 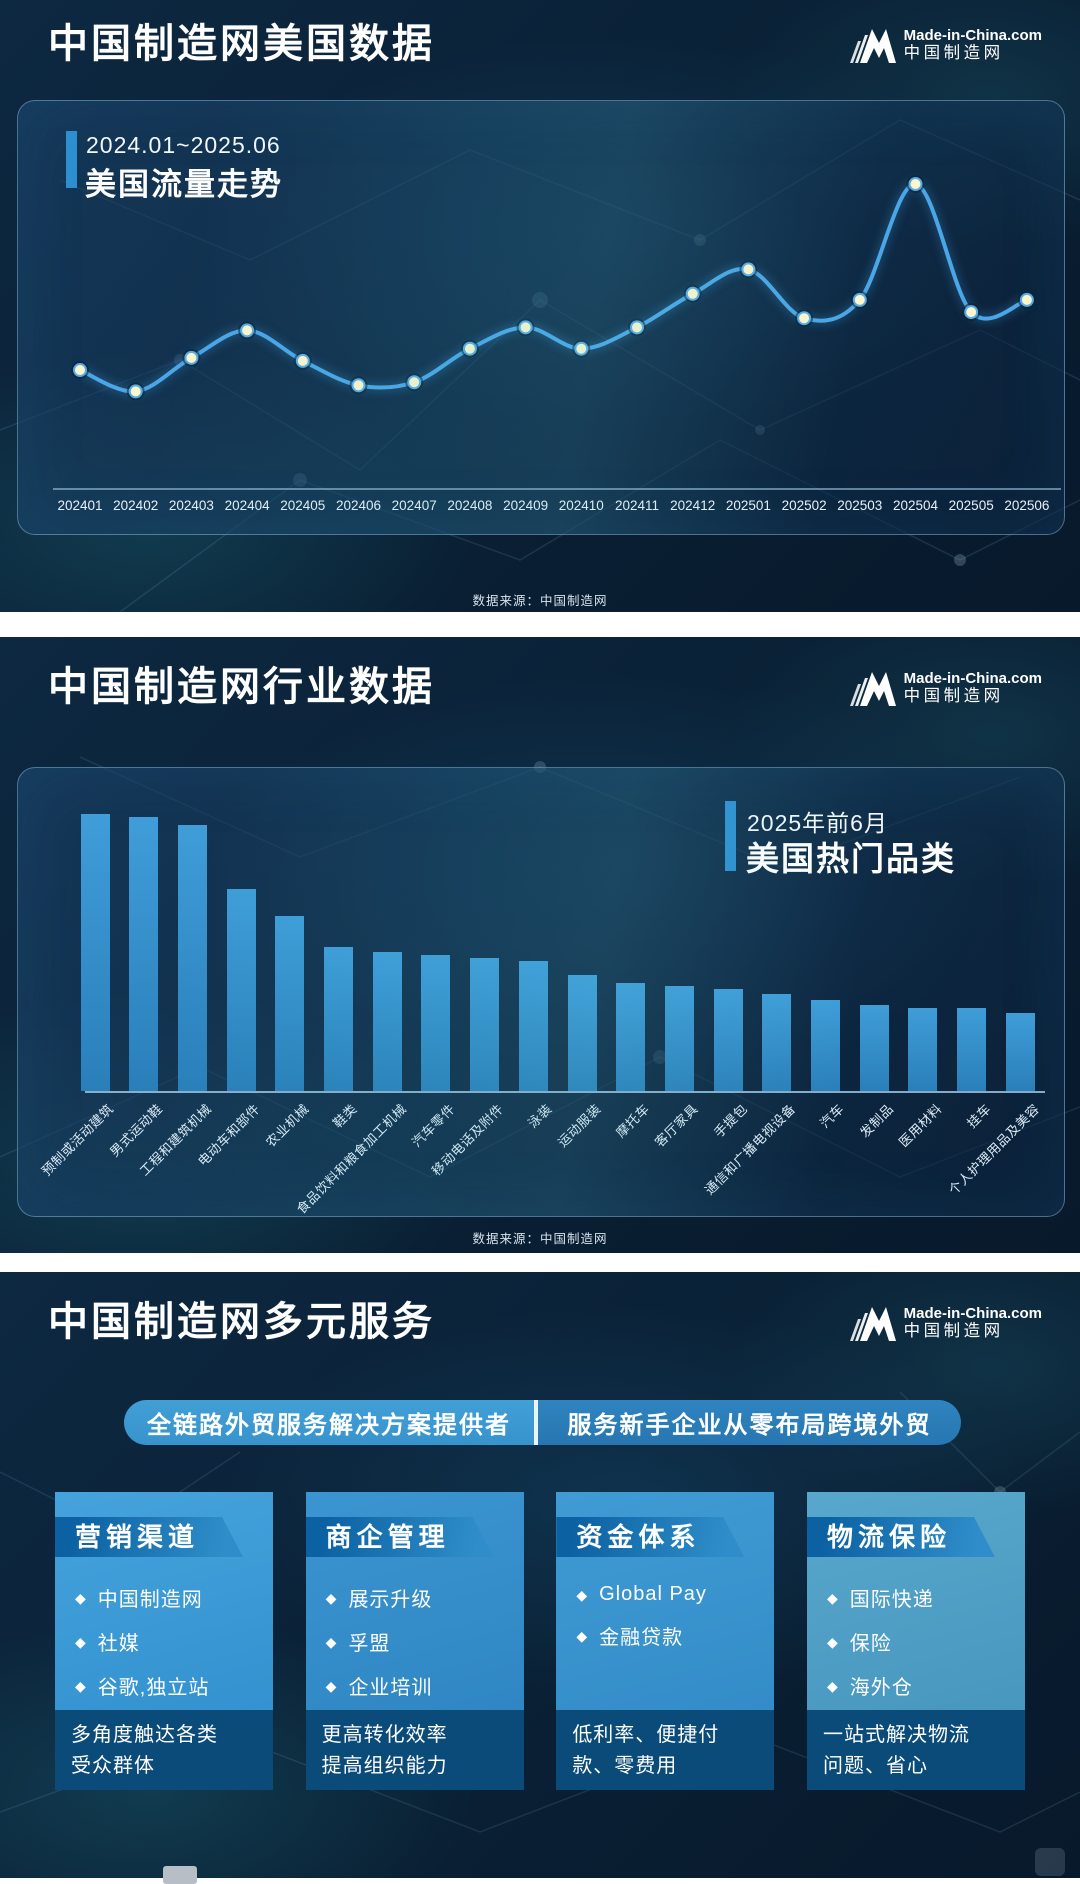 I want to click on service-item: ◆ 中国制造网, so click(x=174, y=1597).